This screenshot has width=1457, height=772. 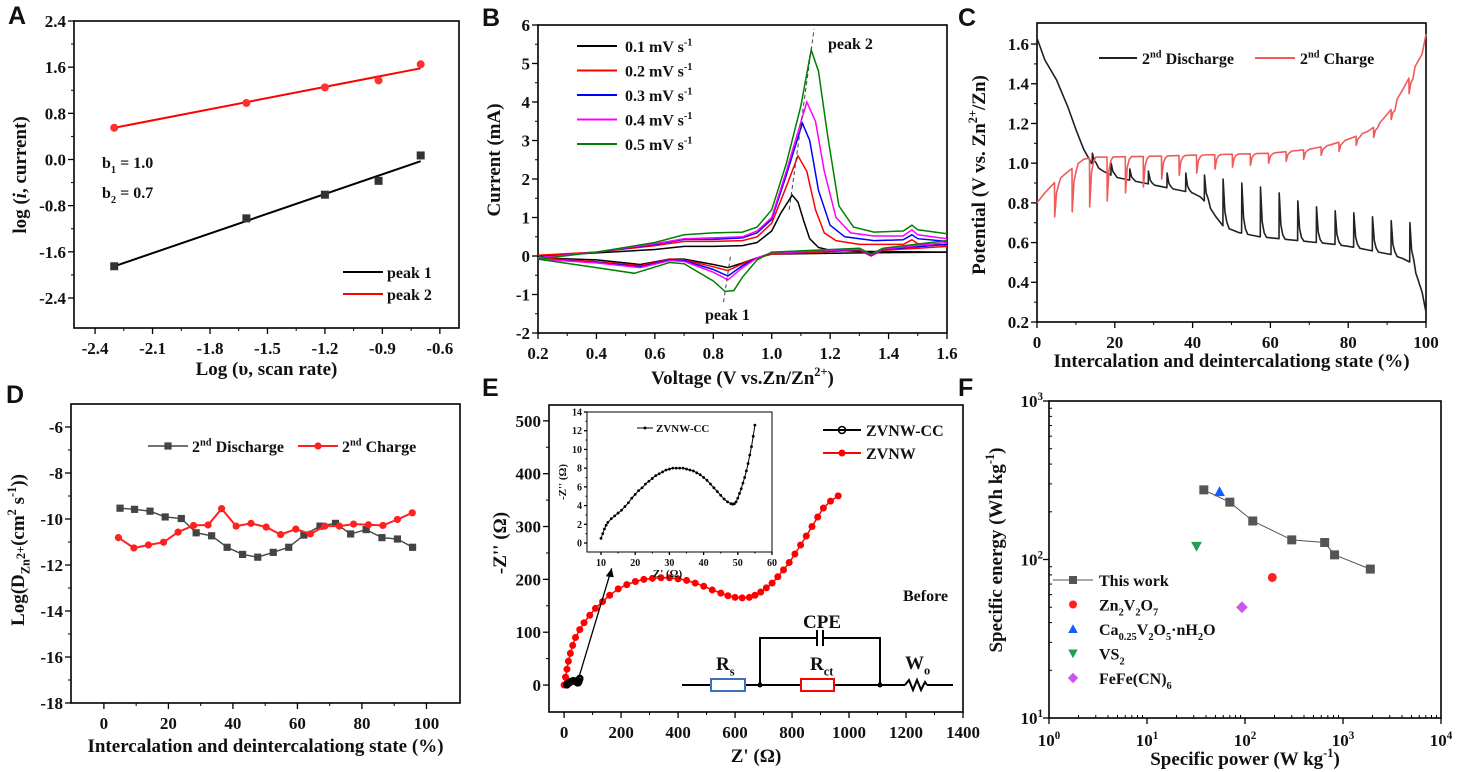 I want to click on panel-letter-f: F, so click(x=965, y=388).